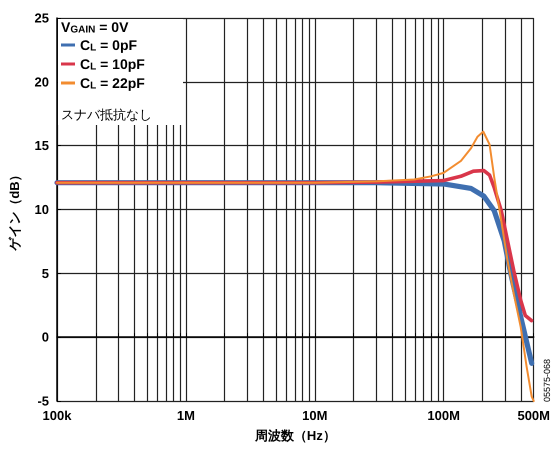 Image resolution: width=553 pixels, height=450 pixels. What do you see at coordinates (113, 64) in the screenshot?
I see `legend-label: CL = 10pF` at bounding box center [113, 64].